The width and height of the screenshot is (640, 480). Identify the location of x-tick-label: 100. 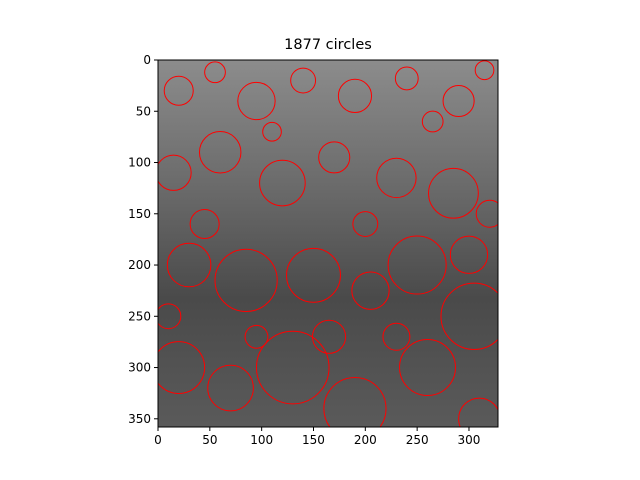
(261, 440).